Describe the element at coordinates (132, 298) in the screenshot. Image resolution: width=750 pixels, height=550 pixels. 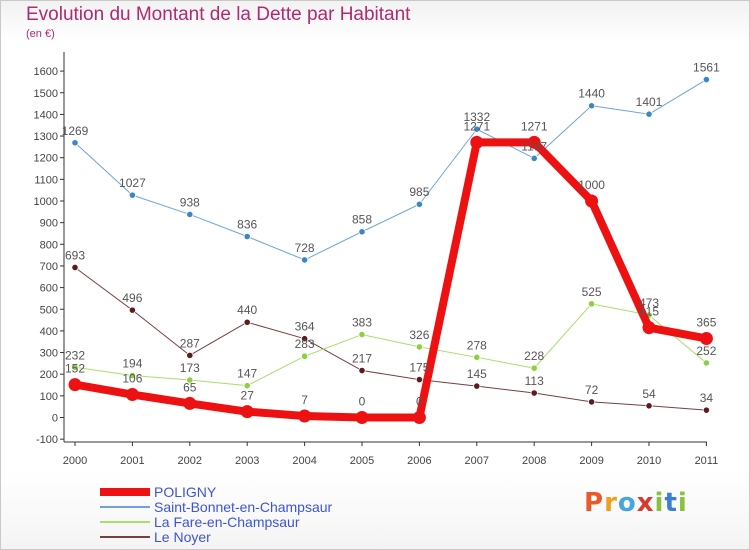
I see `data-label: 496` at that location.